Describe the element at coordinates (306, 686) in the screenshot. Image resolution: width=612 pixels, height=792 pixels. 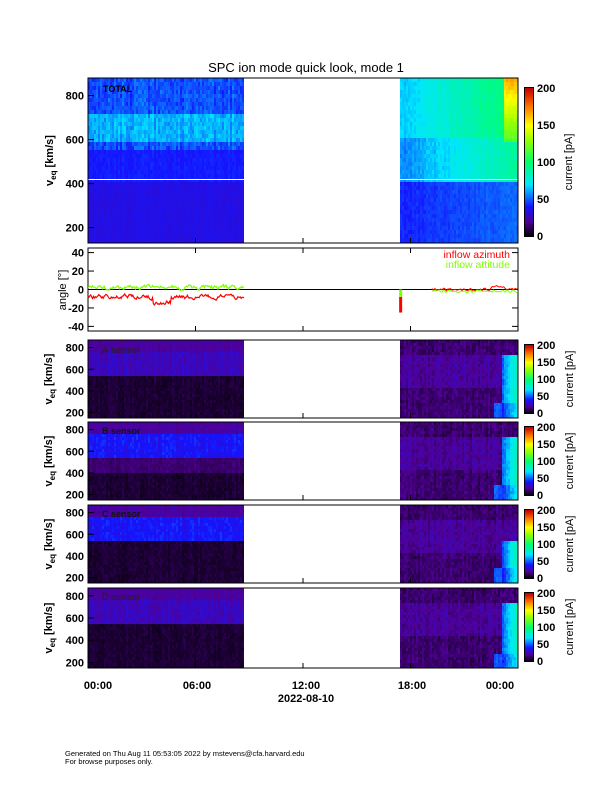
I see `x-tick-label: 12:00` at that location.